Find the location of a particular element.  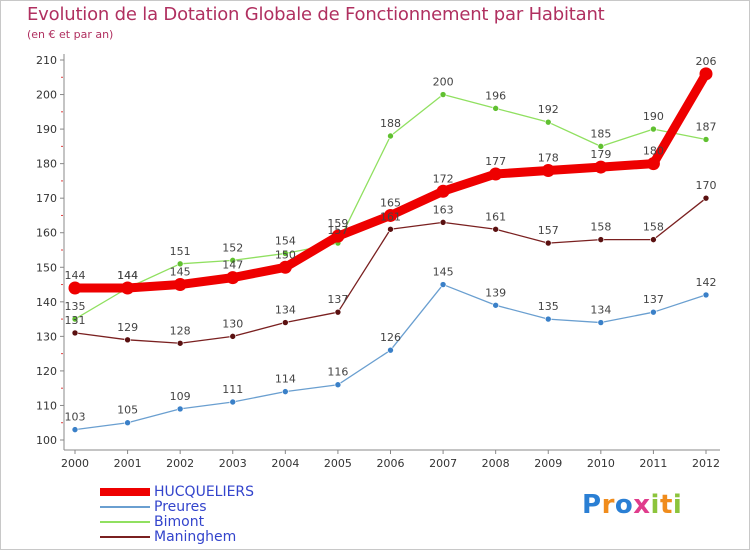

data-label: 105 is located at coordinates (127, 410).